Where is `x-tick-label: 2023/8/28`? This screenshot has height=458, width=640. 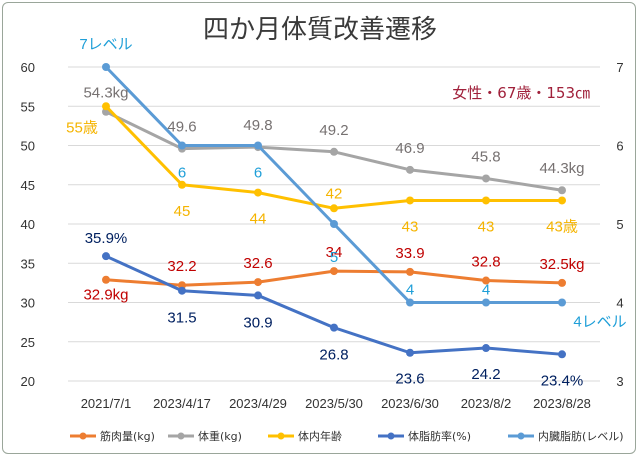
x-tick-label: 2023/8/28 is located at coordinates (562, 403).